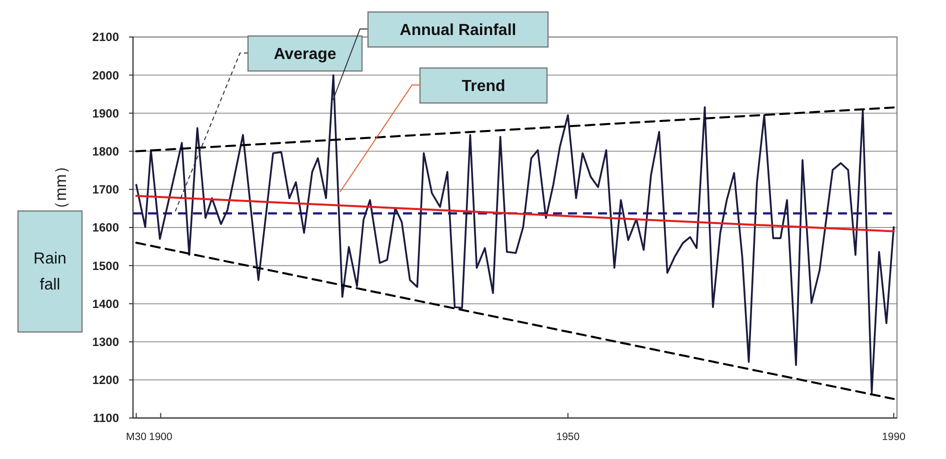 The height and width of the screenshot is (459, 946). I want to click on y-tick-label: 1100, so click(106, 418).